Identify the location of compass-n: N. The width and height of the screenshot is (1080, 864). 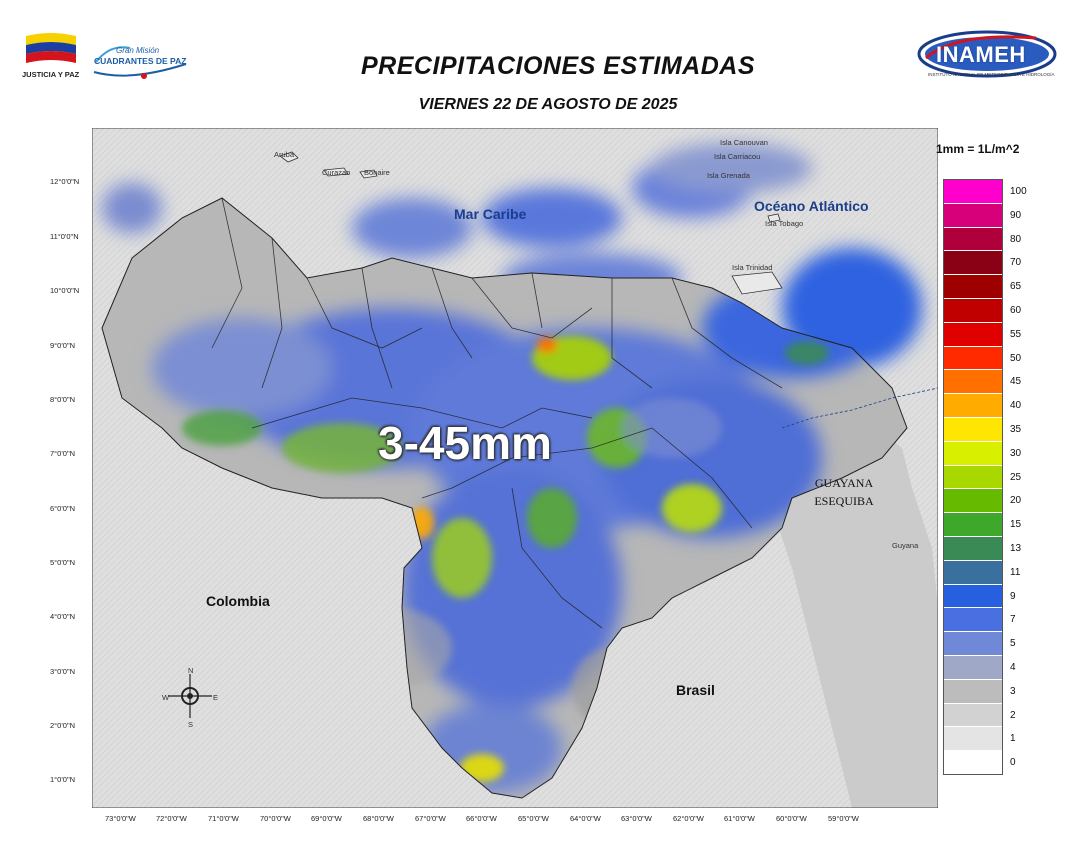
(191, 670).